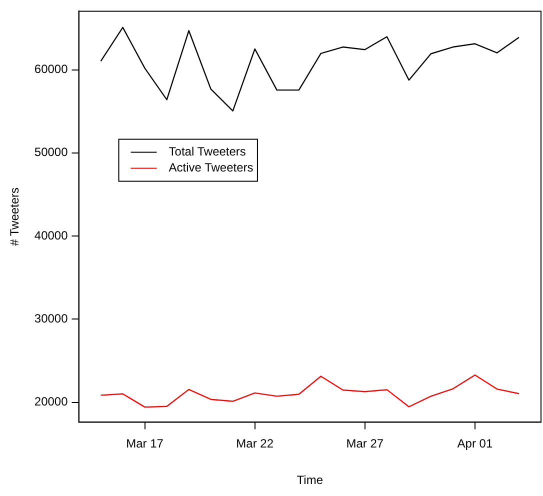 Image resolution: width=543 pixels, height=496 pixels. What do you see at coordinates (211, 167) in the screenshot?
I see `legend-label: Active Tweeters` at bounding box center [211, 167].